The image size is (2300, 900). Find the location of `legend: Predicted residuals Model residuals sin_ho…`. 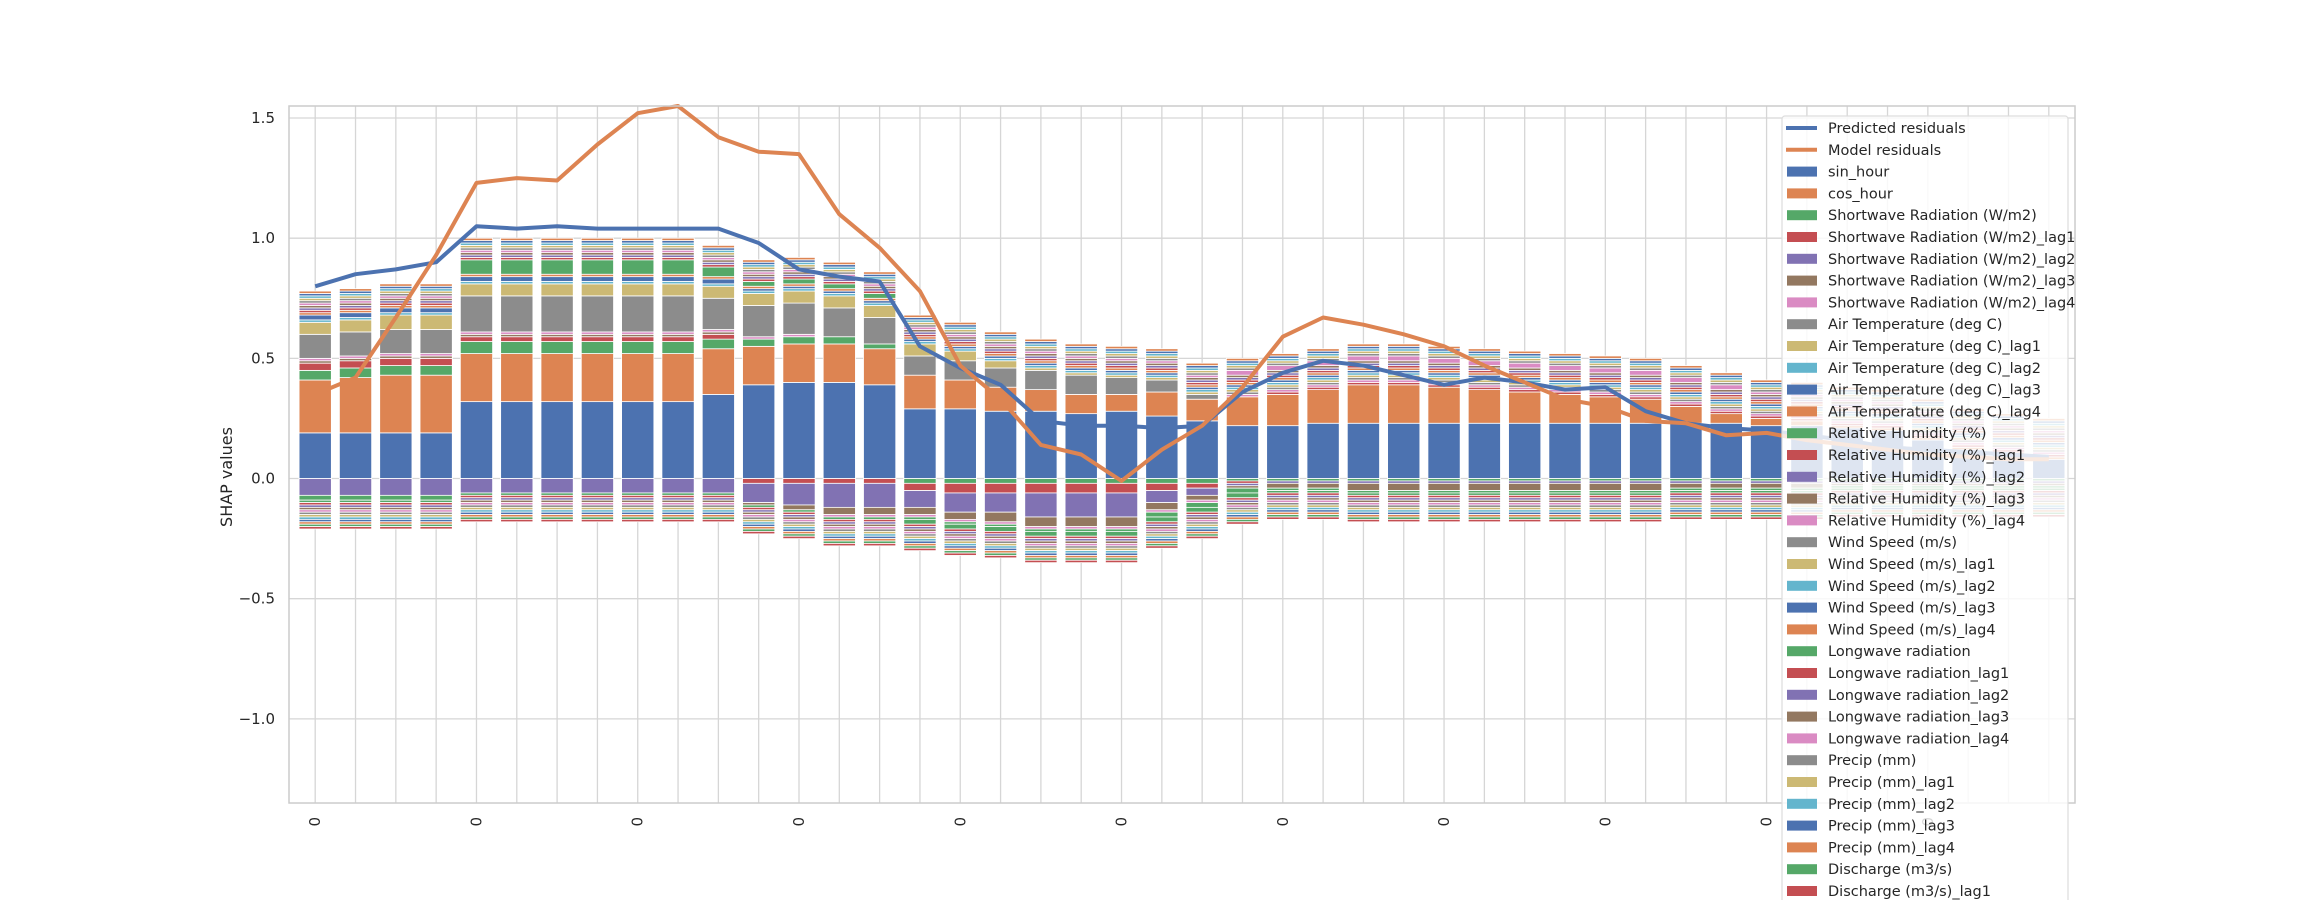

legend: Predicted residuals Model residuals sin_ho… is located at coordinates (1928, 507).